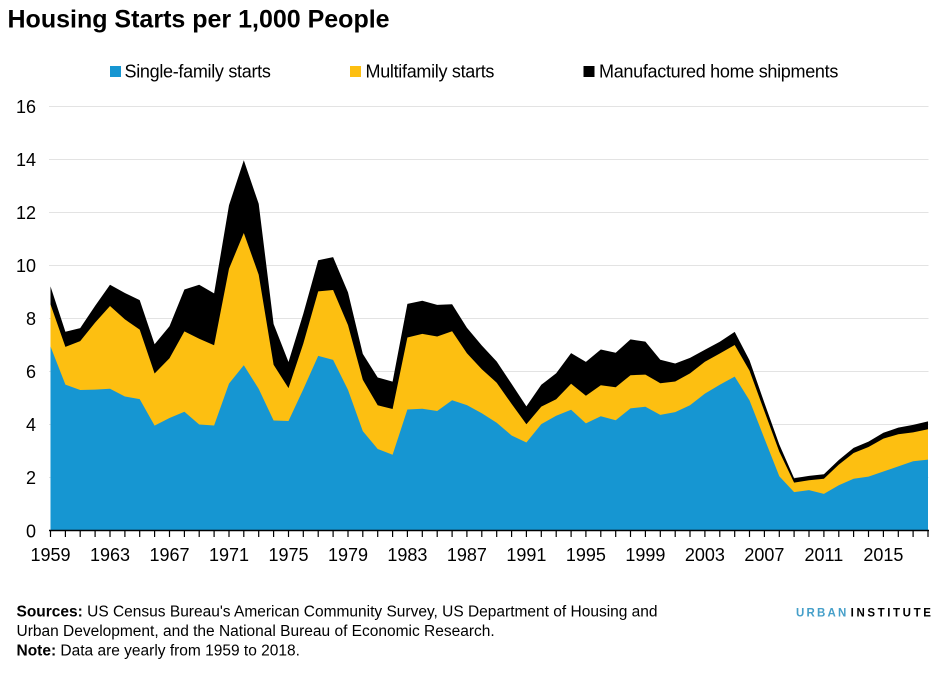 The height and width of the screenshot is (674, 945). Describe the element at coordinates (31, 372) in the screenshot. I see `svg-text: 6` at that location.